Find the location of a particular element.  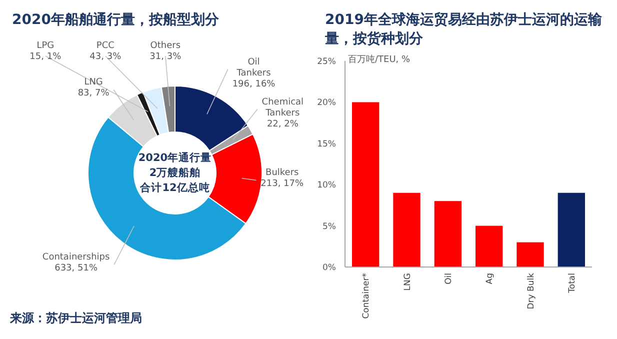

data-label: 83, 7% is located at coordinates (94, 93).